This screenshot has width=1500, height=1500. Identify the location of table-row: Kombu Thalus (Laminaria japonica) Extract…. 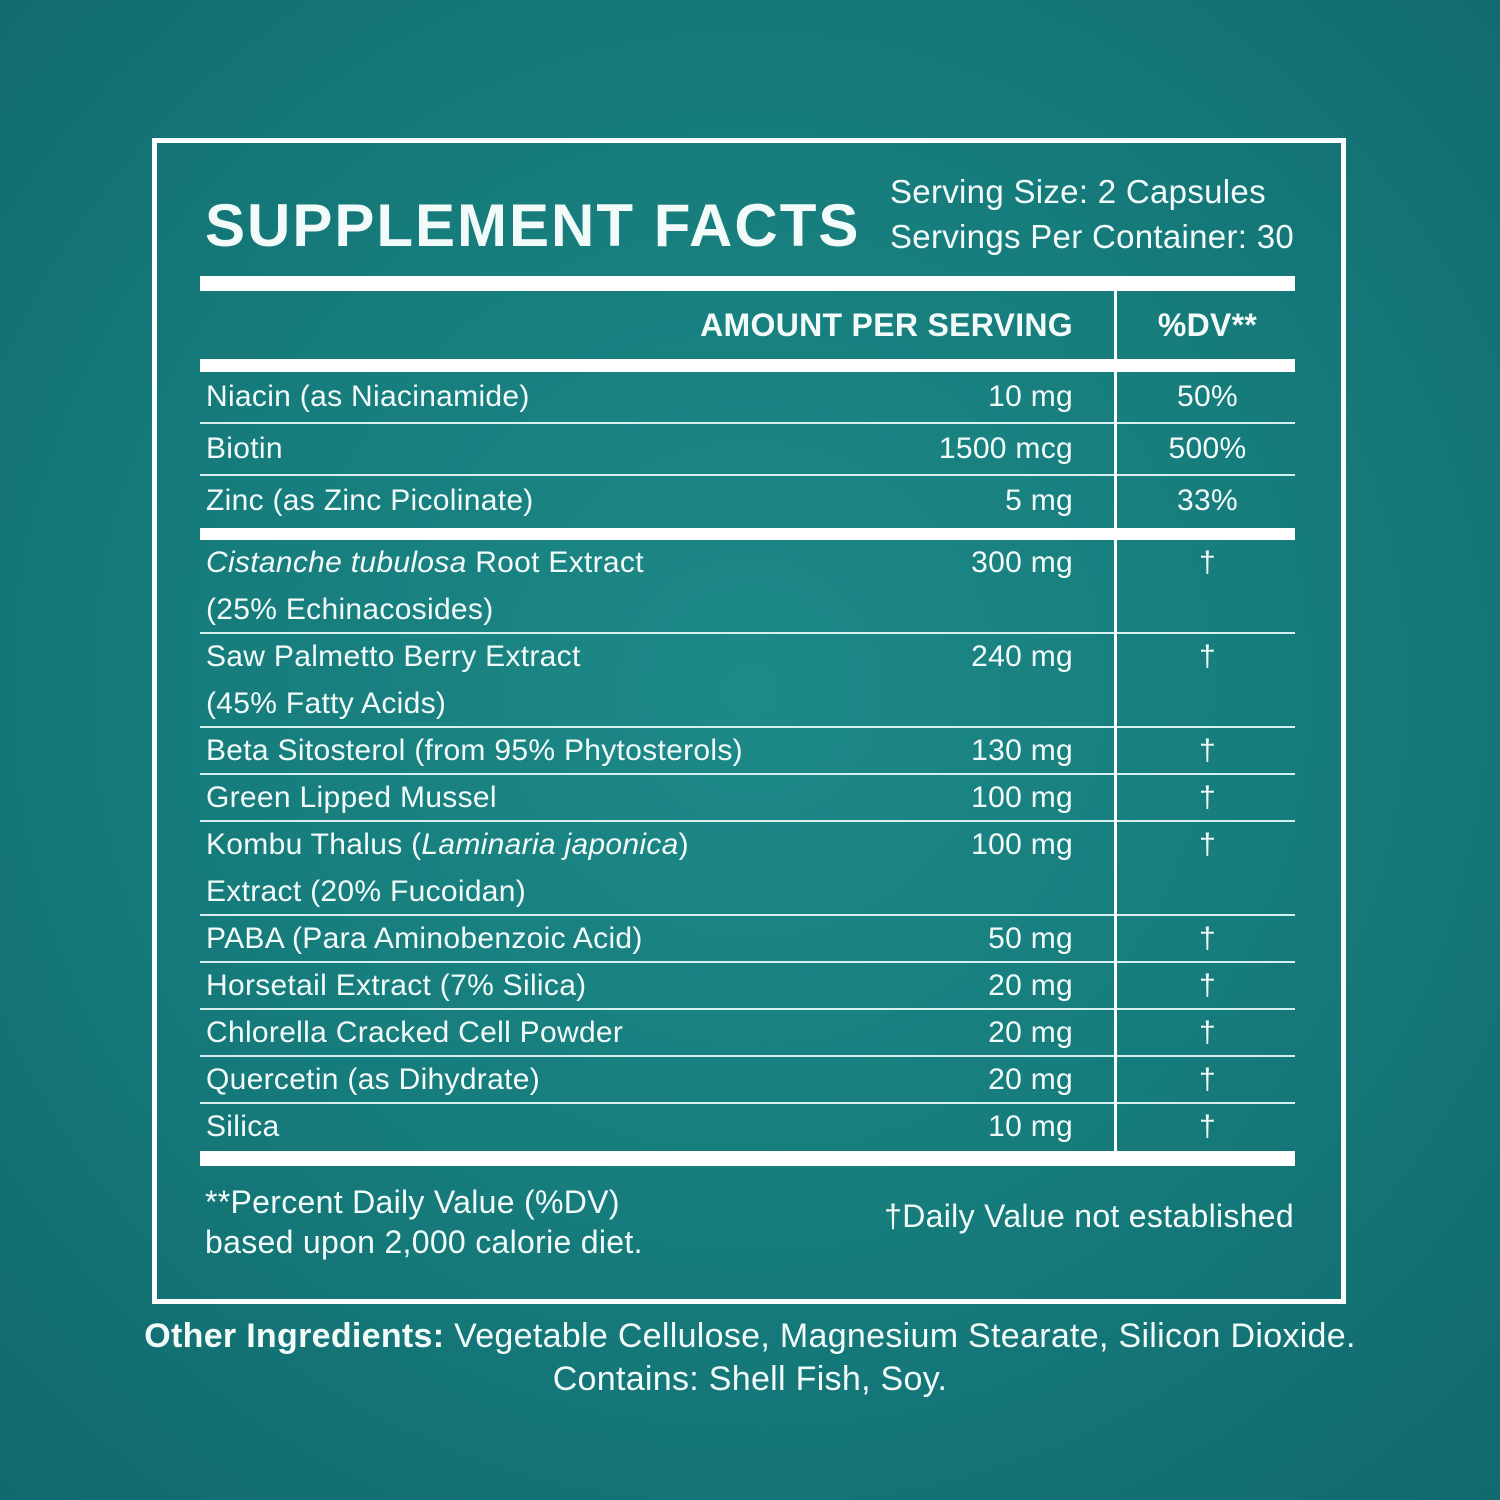
(747, 869).